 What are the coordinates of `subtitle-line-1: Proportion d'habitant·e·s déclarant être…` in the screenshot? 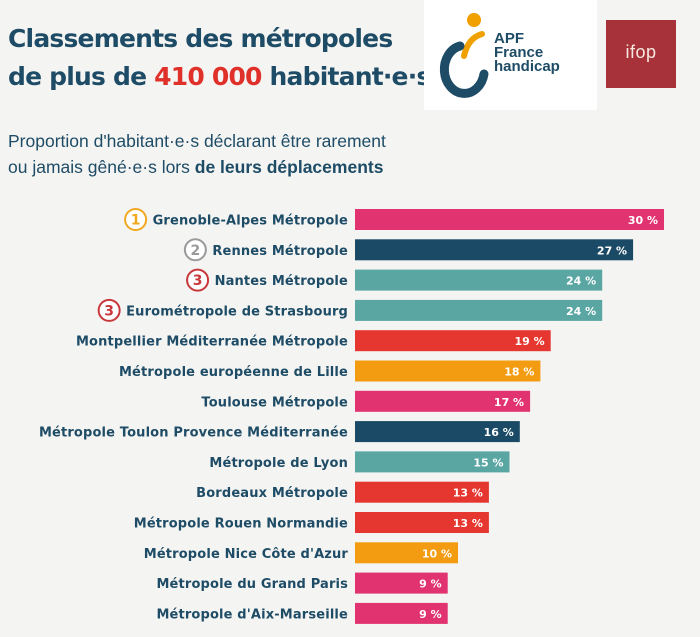 It's located at (197, 141).